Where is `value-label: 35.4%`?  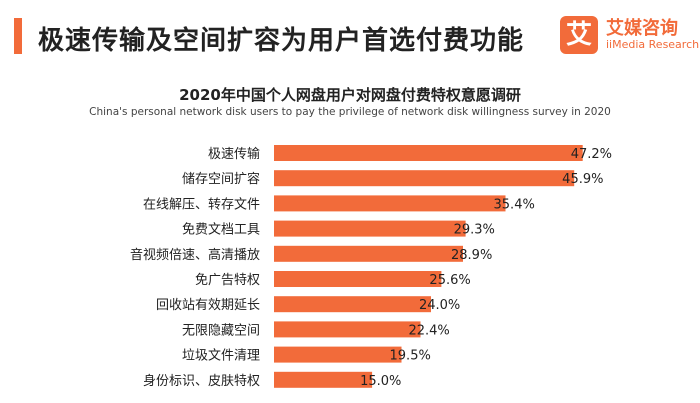 value-label: 35.4% is located at coordinates (514, 204).